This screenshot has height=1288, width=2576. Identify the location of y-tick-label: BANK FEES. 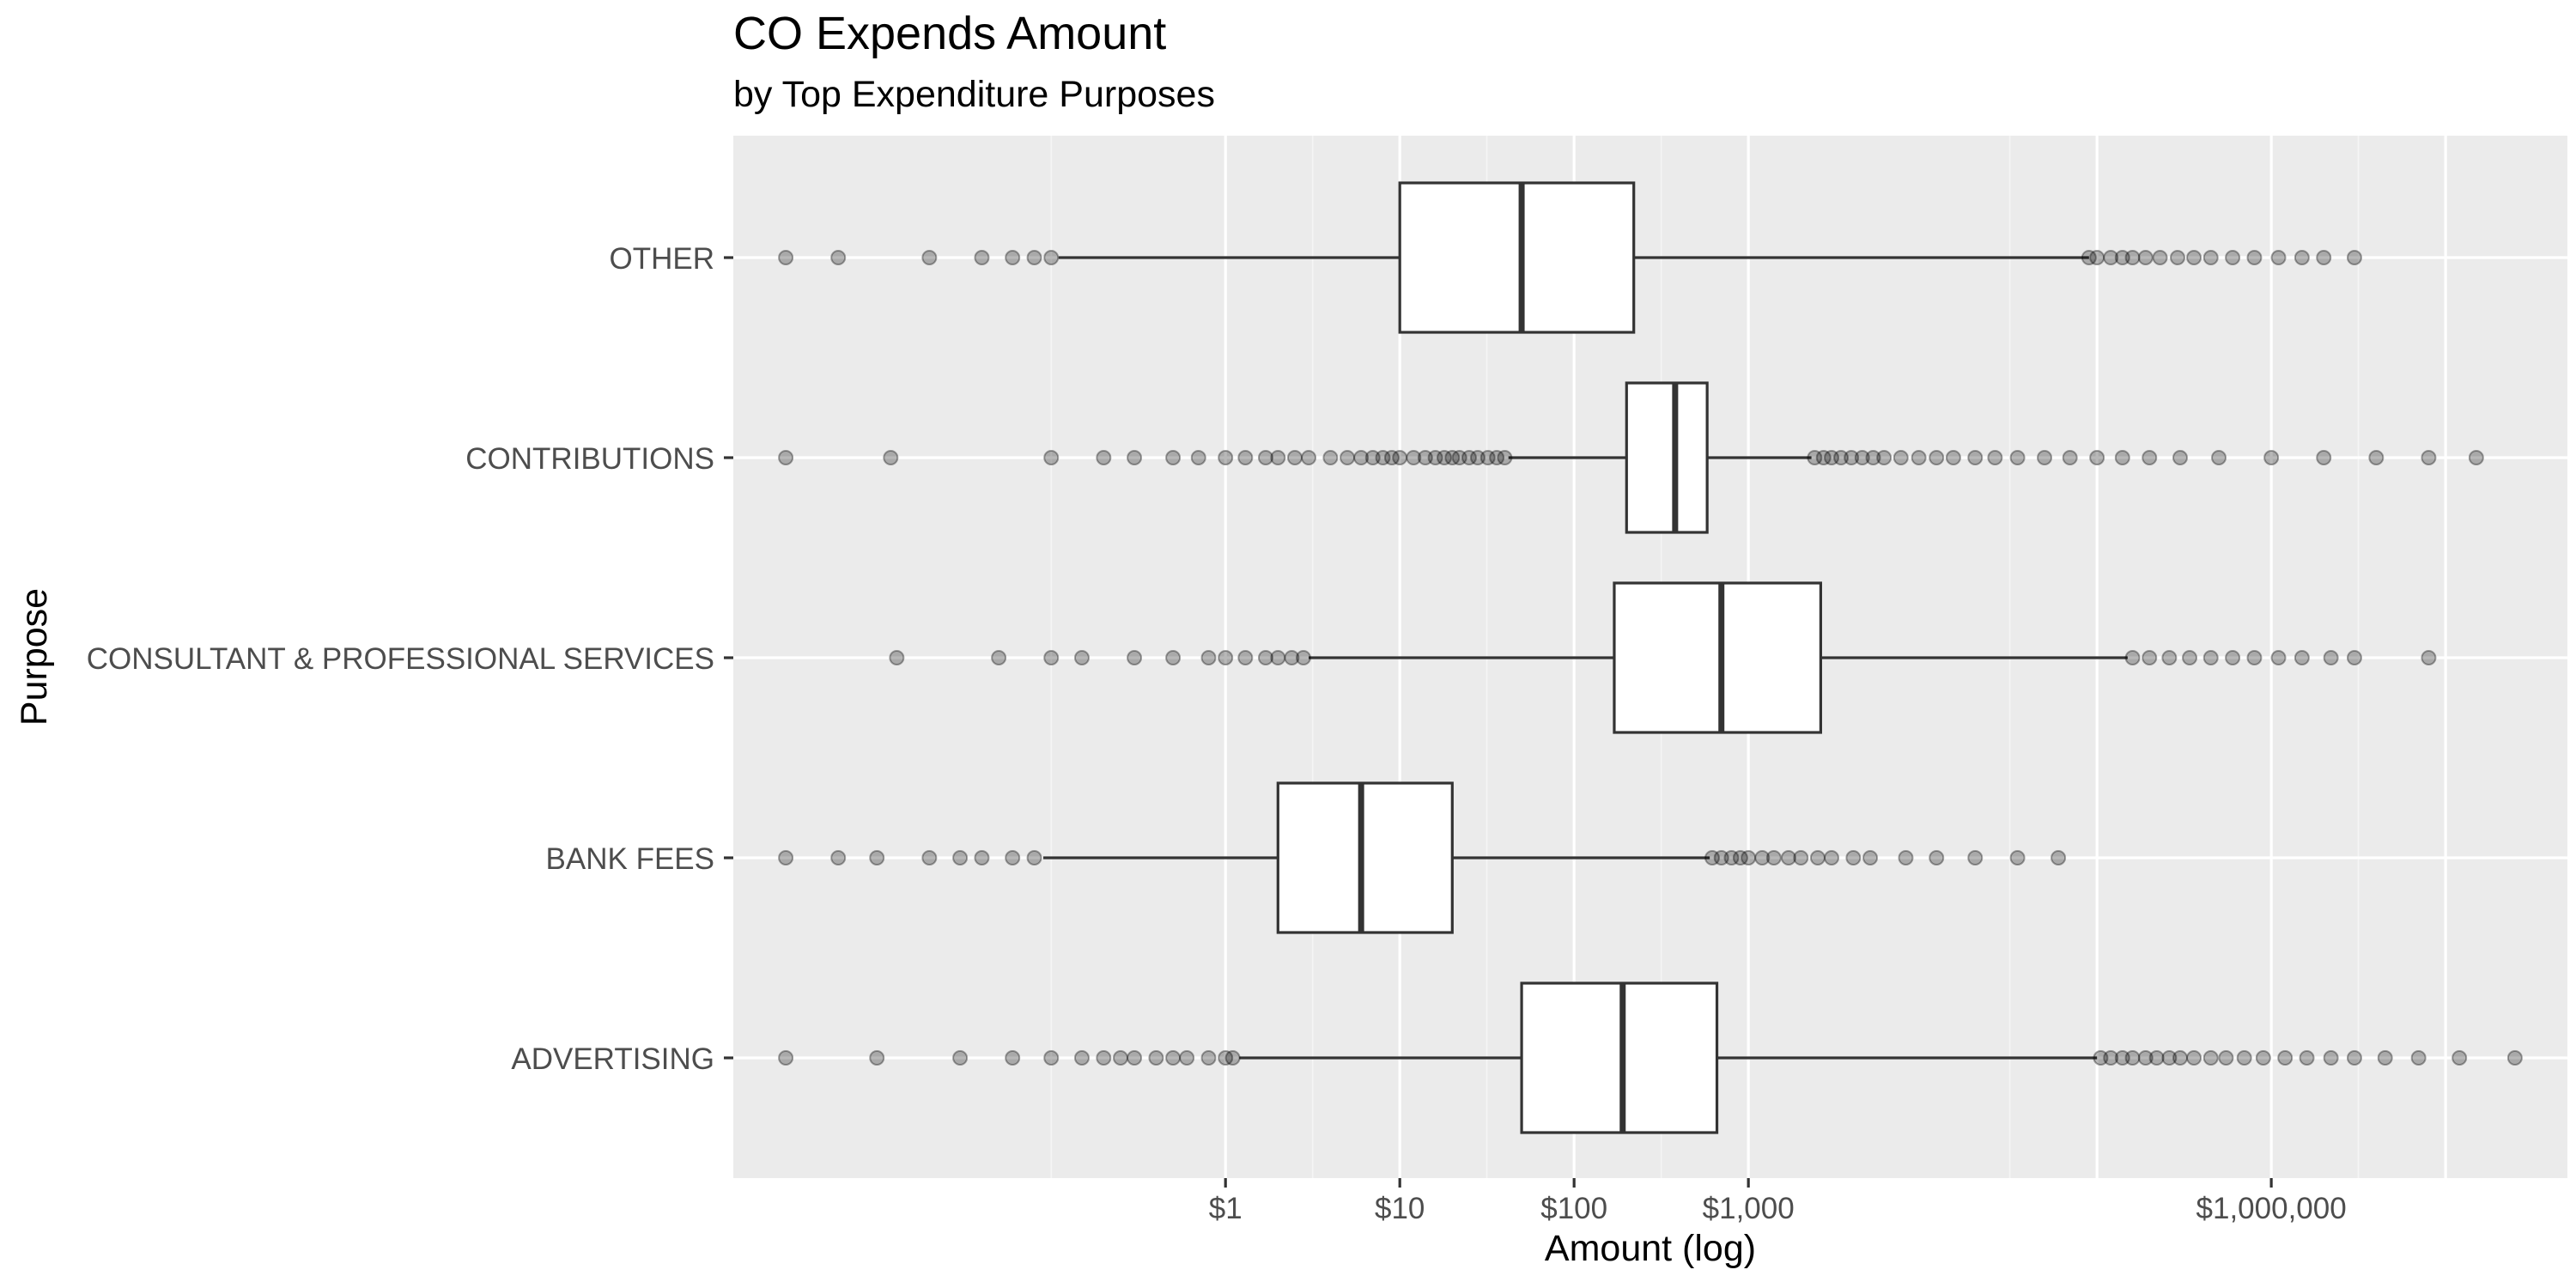
(630, 859).